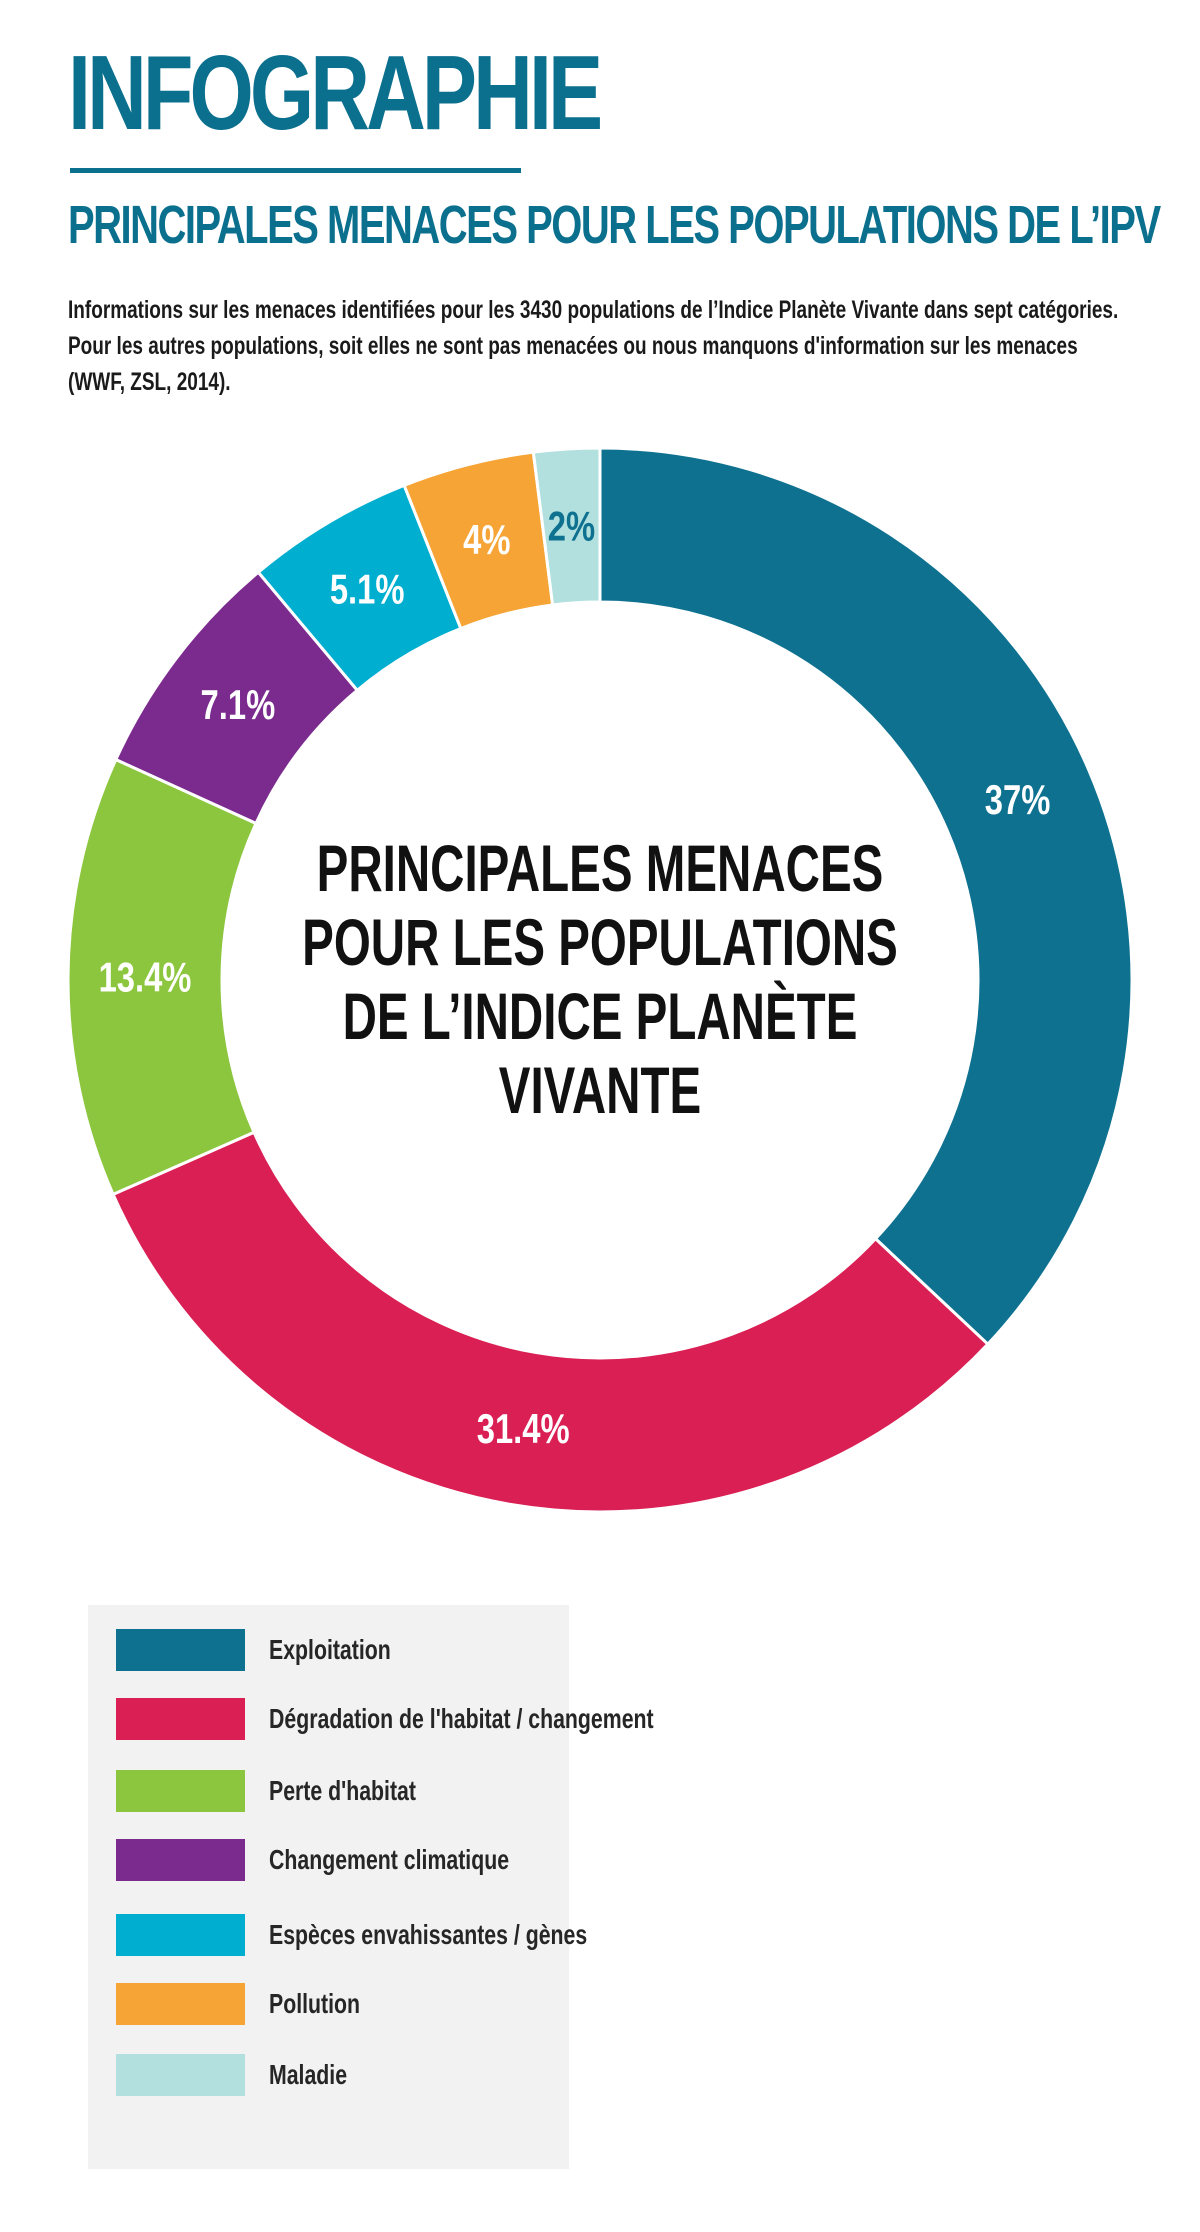 The image size is (1200, 2232). I want to click on legend-label: Exploitation, so click(330, 1649).